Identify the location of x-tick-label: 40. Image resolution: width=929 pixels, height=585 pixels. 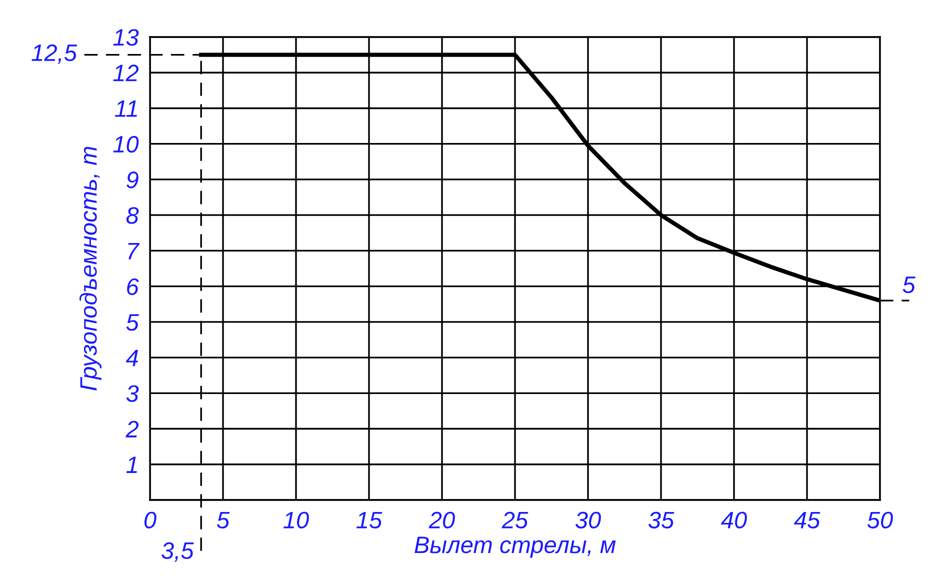
(734, 520).